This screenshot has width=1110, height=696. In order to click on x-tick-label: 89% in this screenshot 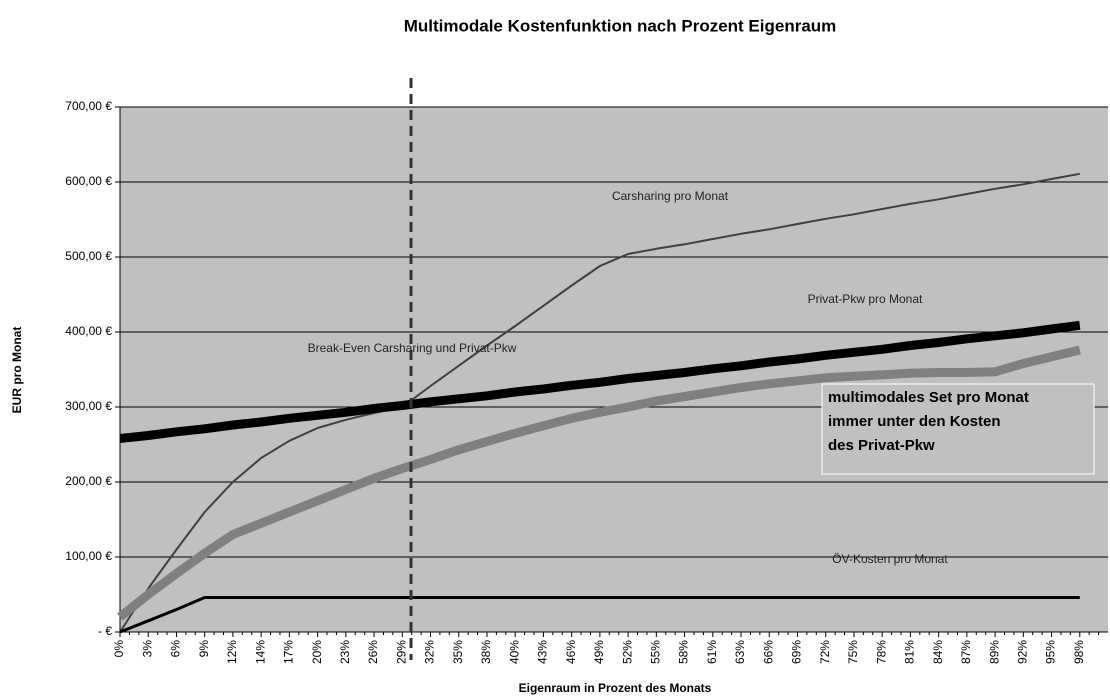, I will do `click(994, 652)`.